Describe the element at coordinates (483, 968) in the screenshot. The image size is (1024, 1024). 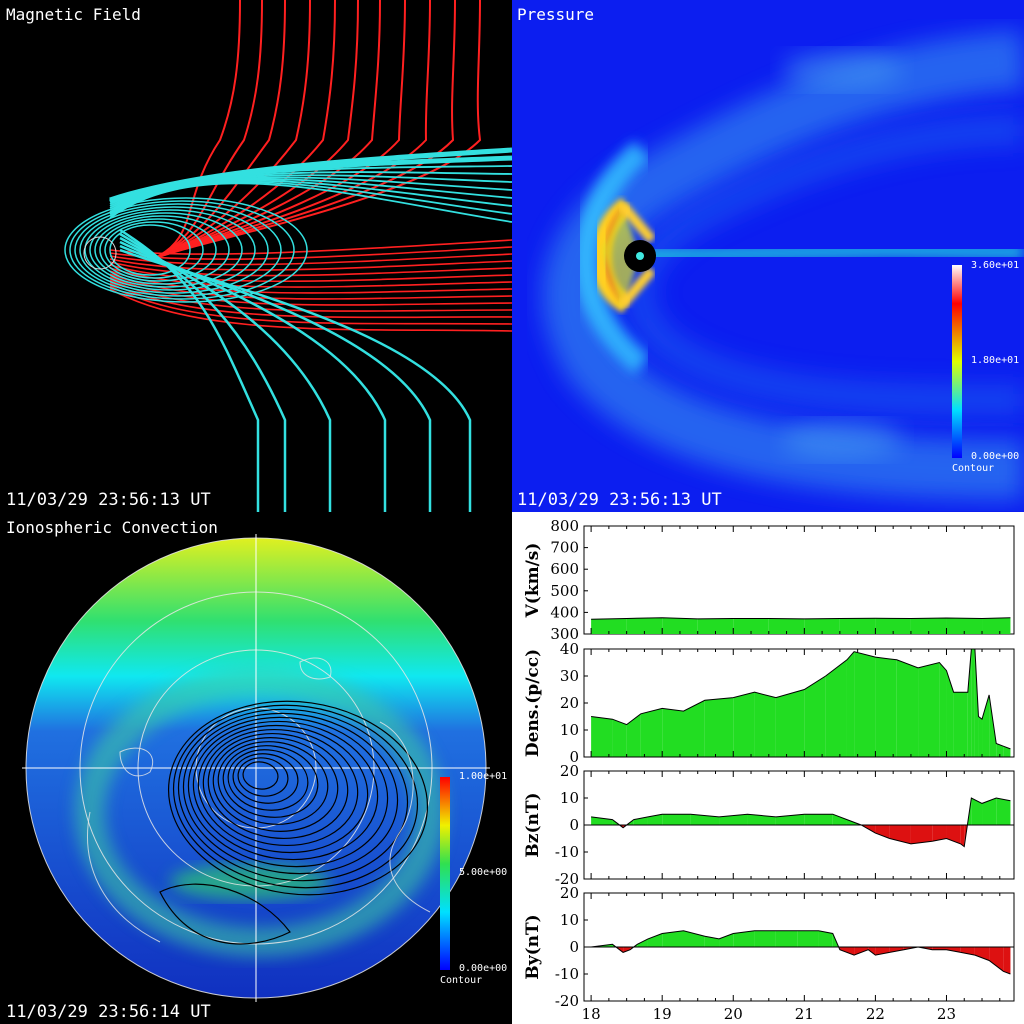
I see `iono-colorbar-min: 0.00e+00` at that location.